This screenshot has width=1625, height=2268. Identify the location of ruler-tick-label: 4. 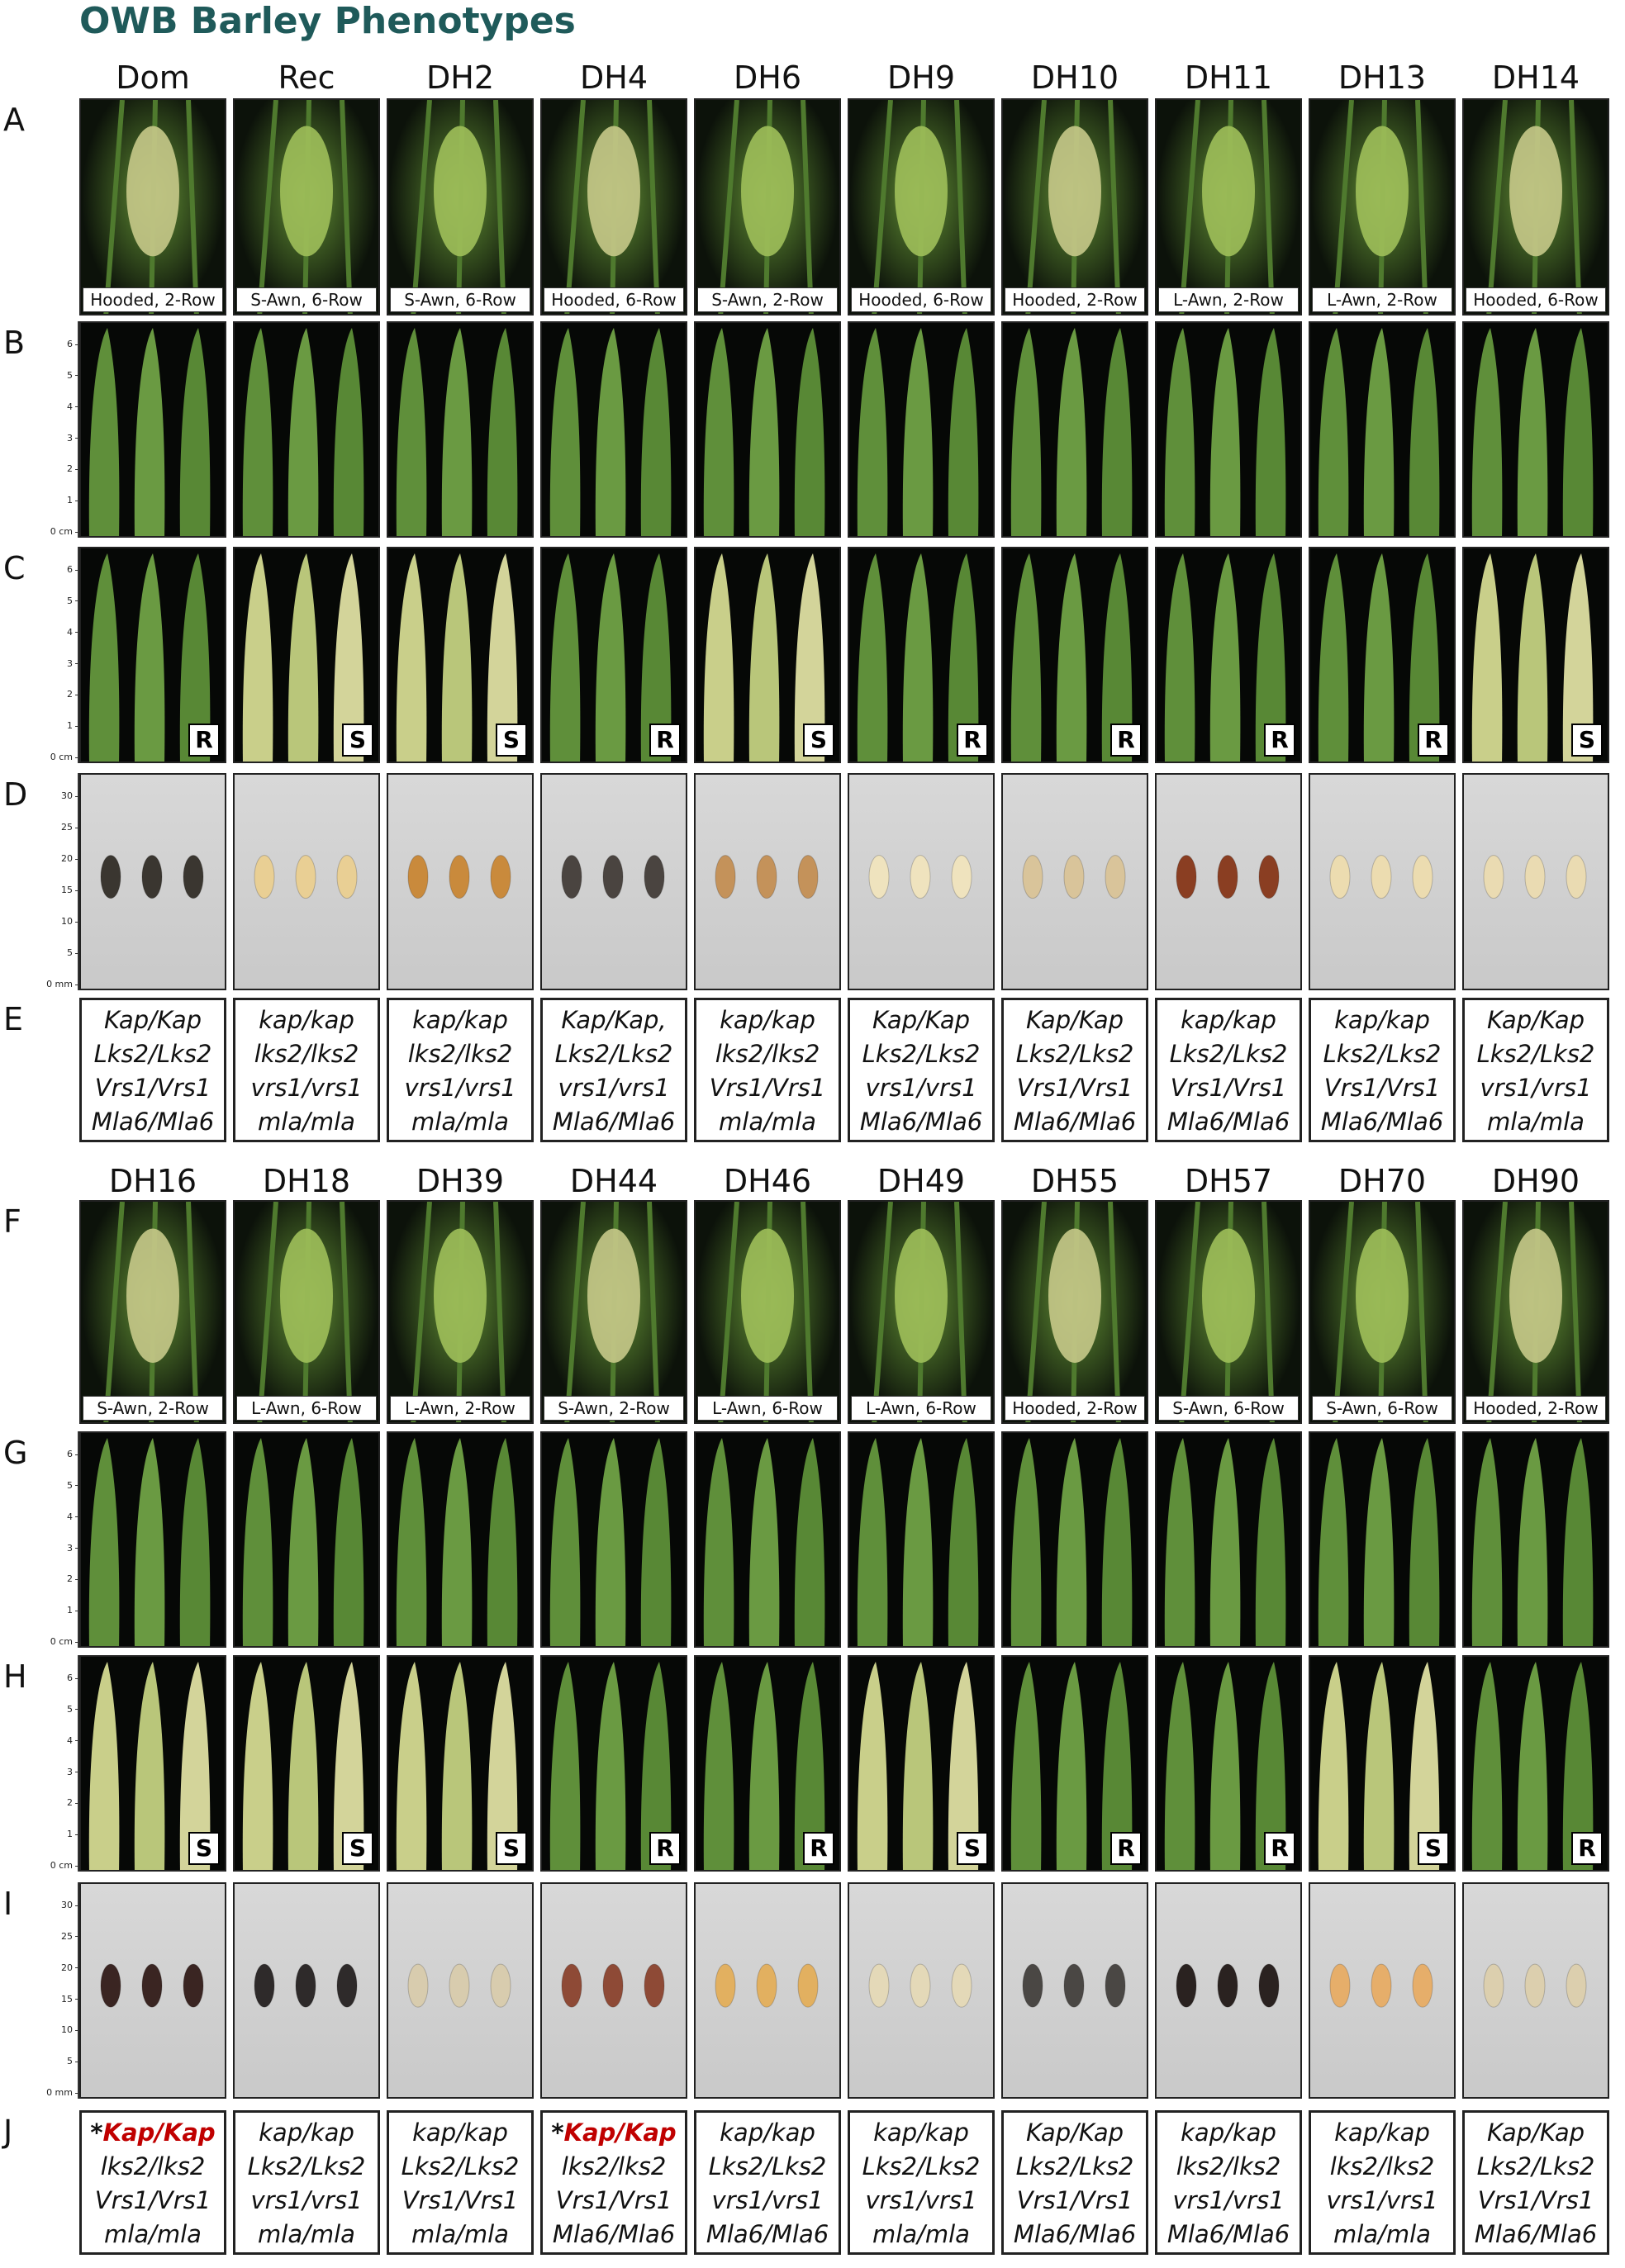
(73, 632).